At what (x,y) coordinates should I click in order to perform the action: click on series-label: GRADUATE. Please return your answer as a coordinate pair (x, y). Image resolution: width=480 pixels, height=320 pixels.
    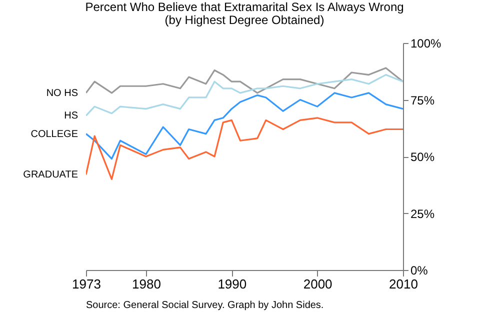
    Looking at the image, I should click on (50, 175).